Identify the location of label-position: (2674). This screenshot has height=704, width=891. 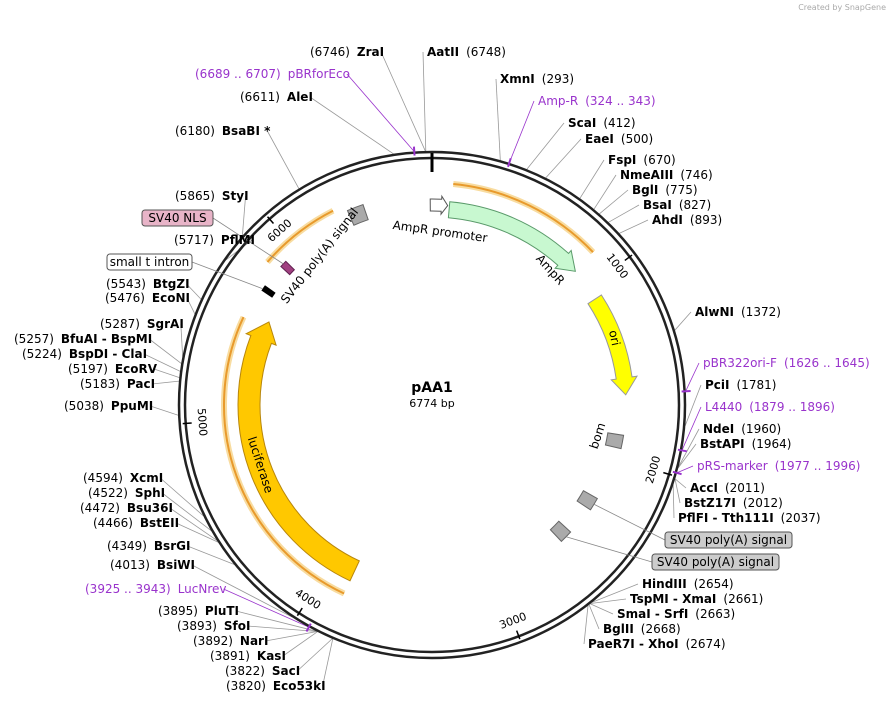
(706, 644).